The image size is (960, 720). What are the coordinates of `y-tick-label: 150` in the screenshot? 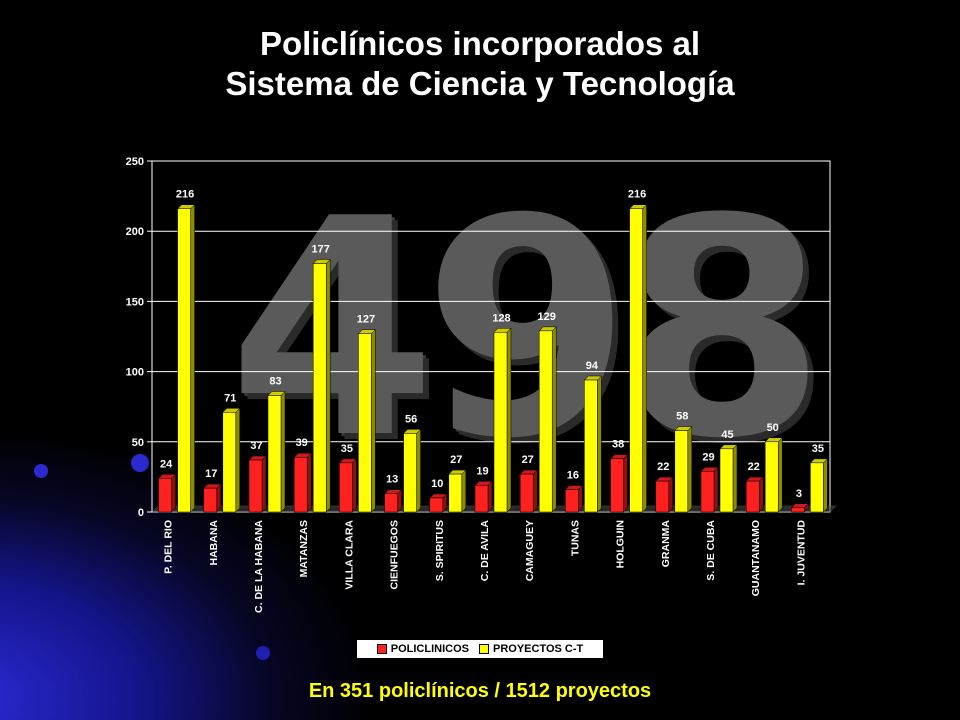 It's located at (135, 302).